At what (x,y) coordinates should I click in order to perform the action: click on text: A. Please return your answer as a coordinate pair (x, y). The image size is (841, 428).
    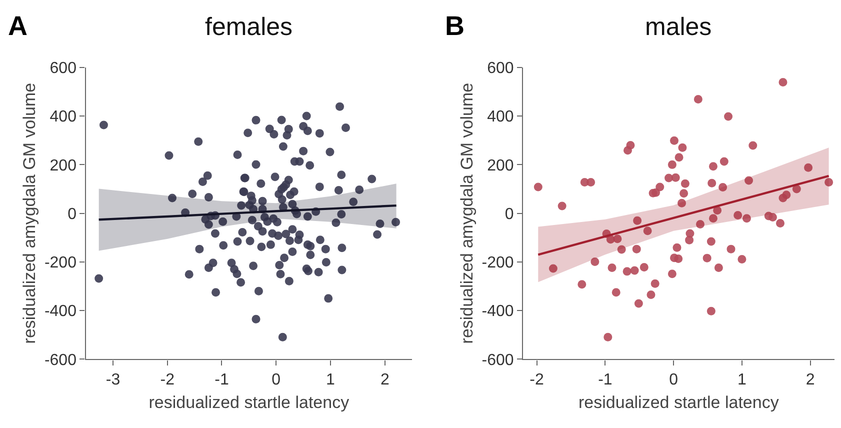
    Looking at the image, I should click on (18, 26).